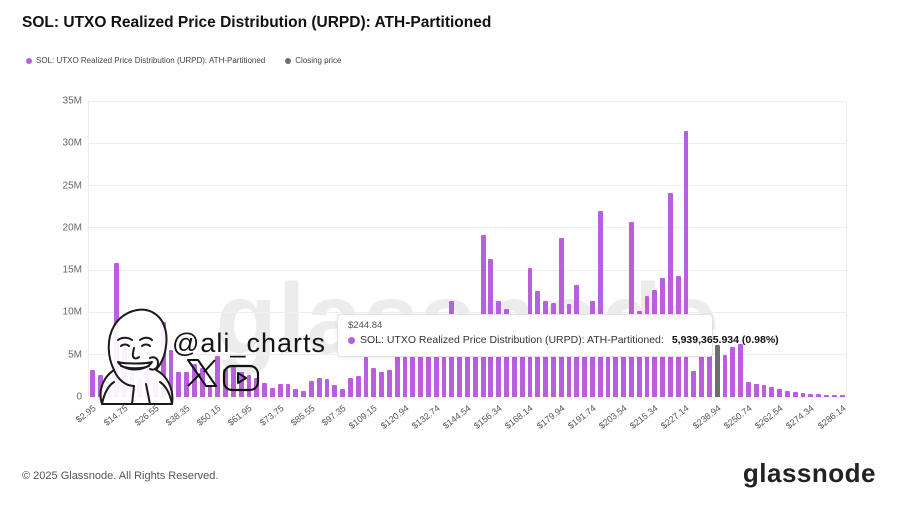 This screenshot has width=900, height=506. Describe the element at coordinates (29, 60) in the screenshot. I see `legend-dot-purple-icon` at that location.